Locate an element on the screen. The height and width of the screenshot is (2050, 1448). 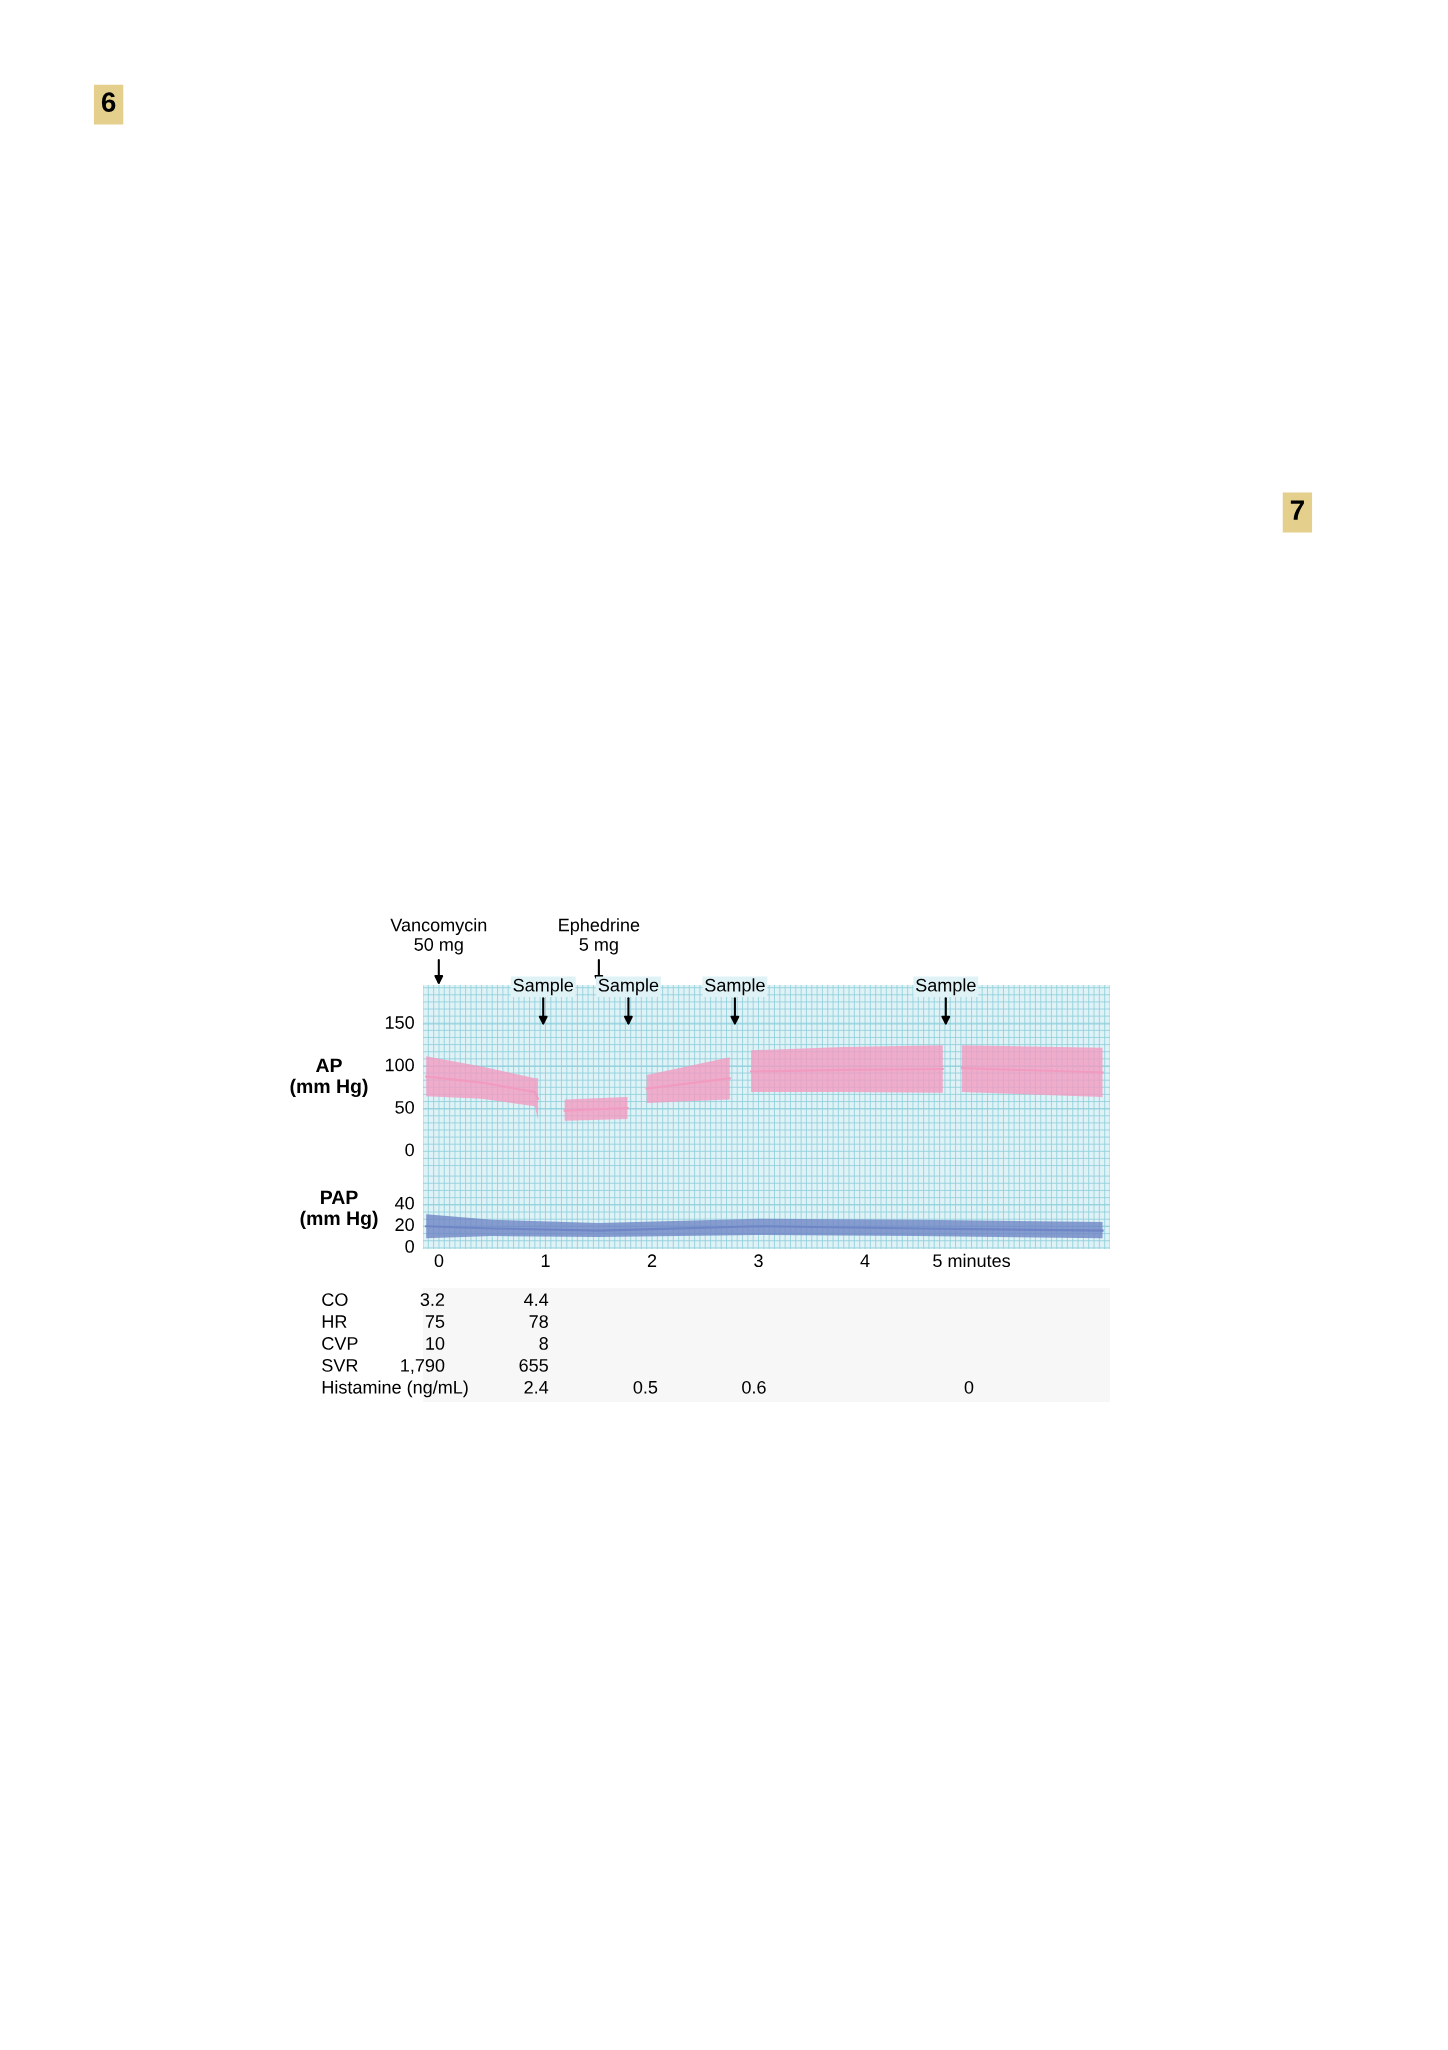
text: 0.6 is located at coordinates (754, 1387).